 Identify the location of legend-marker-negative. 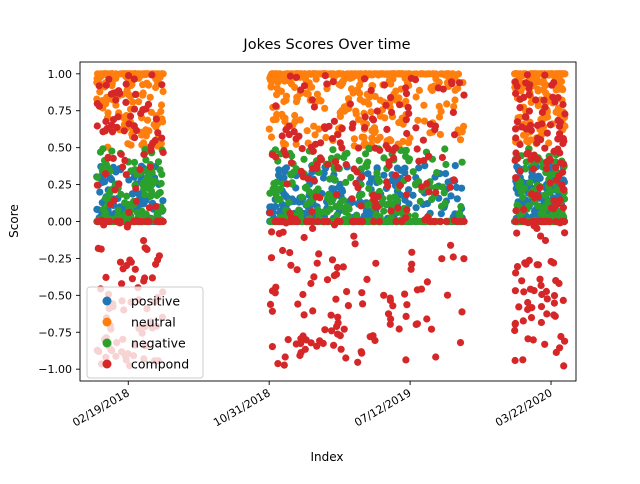
(107, 343).